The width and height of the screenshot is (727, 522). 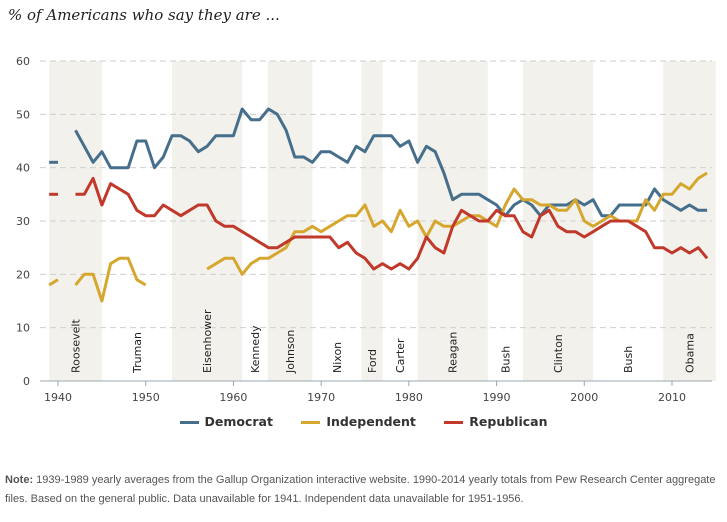 I want to click on y-tick-label: 0, so click(x=26, y=381).